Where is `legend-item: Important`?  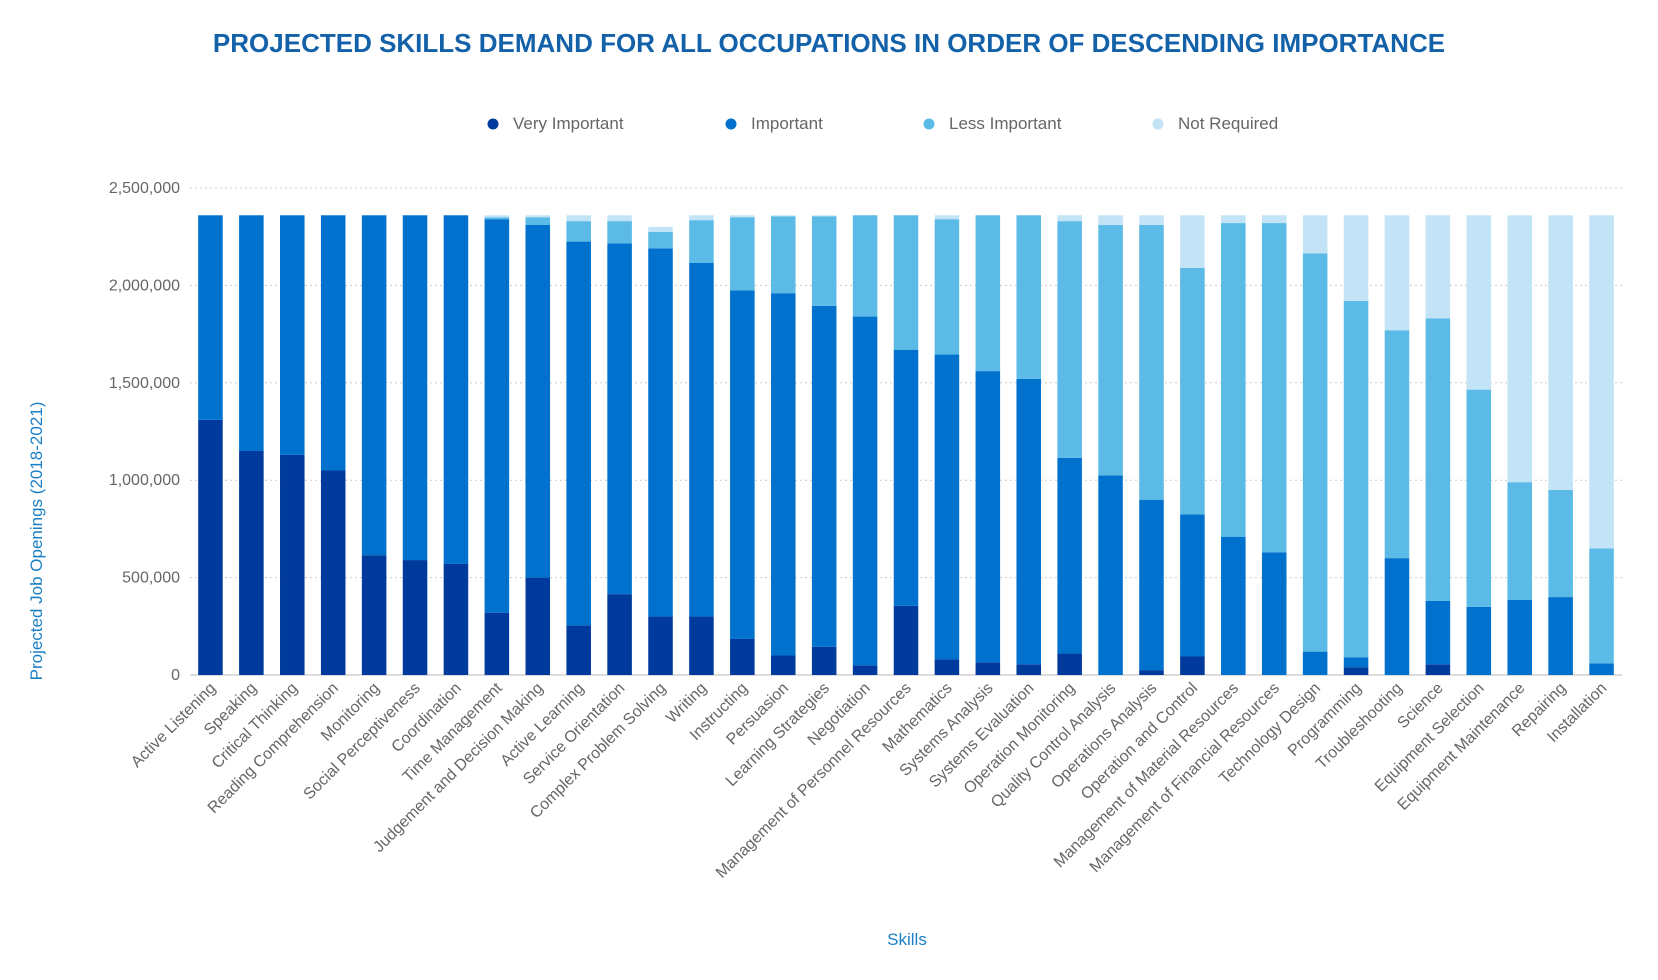
legend-item: Important is located at coordinates (774, 123).